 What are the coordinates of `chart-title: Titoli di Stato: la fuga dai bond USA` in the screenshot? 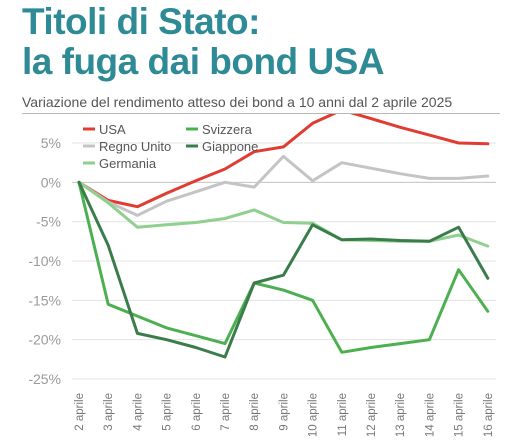 It's located at (203, 41).